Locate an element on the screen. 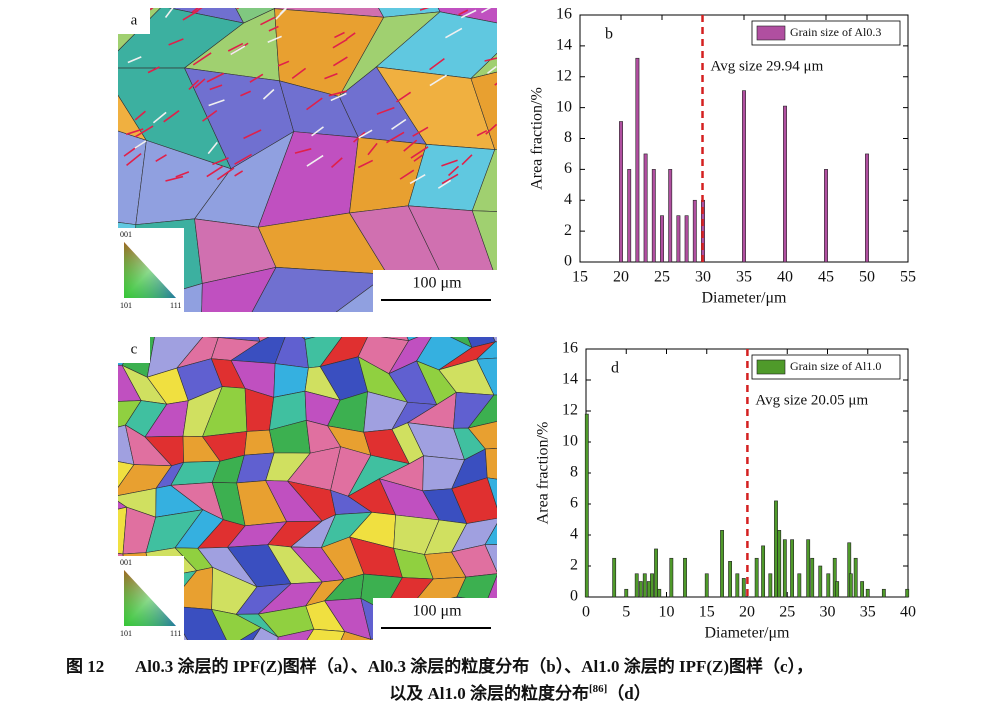 The image size is (1006, 708). y-tick-label: 8 is located at coordinates (574, 472).